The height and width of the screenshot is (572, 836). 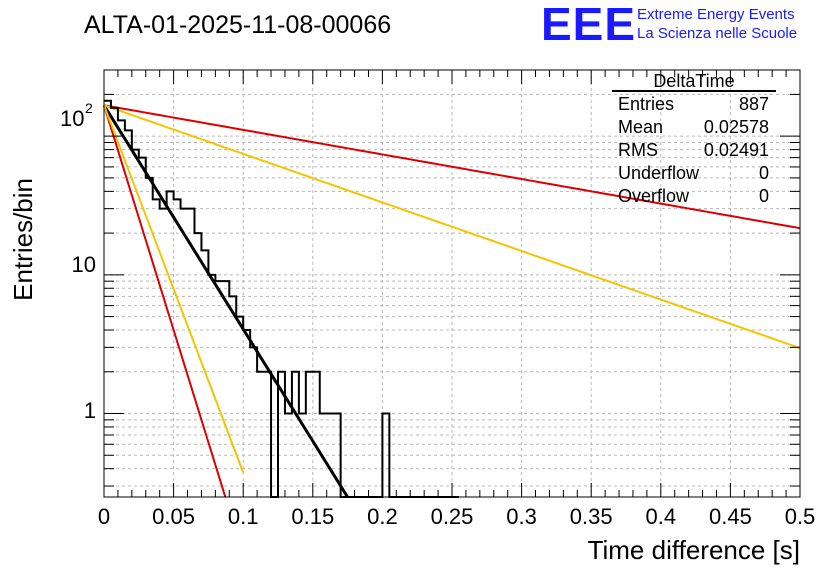 What do you see at coordinates (640, 127) in the screenshot?
I see `stats-mean-label: Mean` at bounding box center [640, 127].